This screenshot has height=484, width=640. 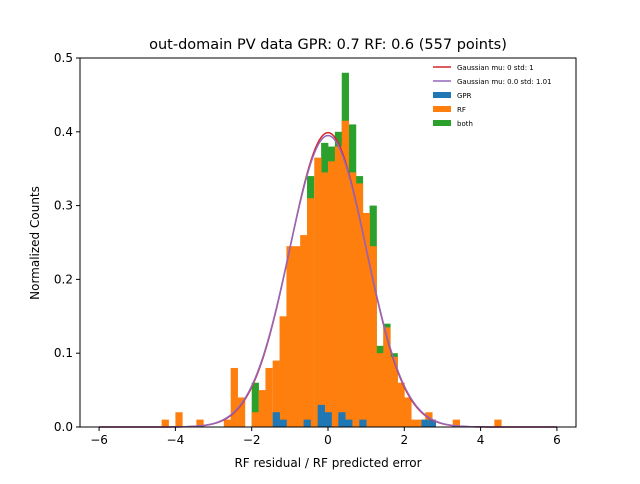 I want to click on x-tick-label-5: 4, so click(x=481, y=440).